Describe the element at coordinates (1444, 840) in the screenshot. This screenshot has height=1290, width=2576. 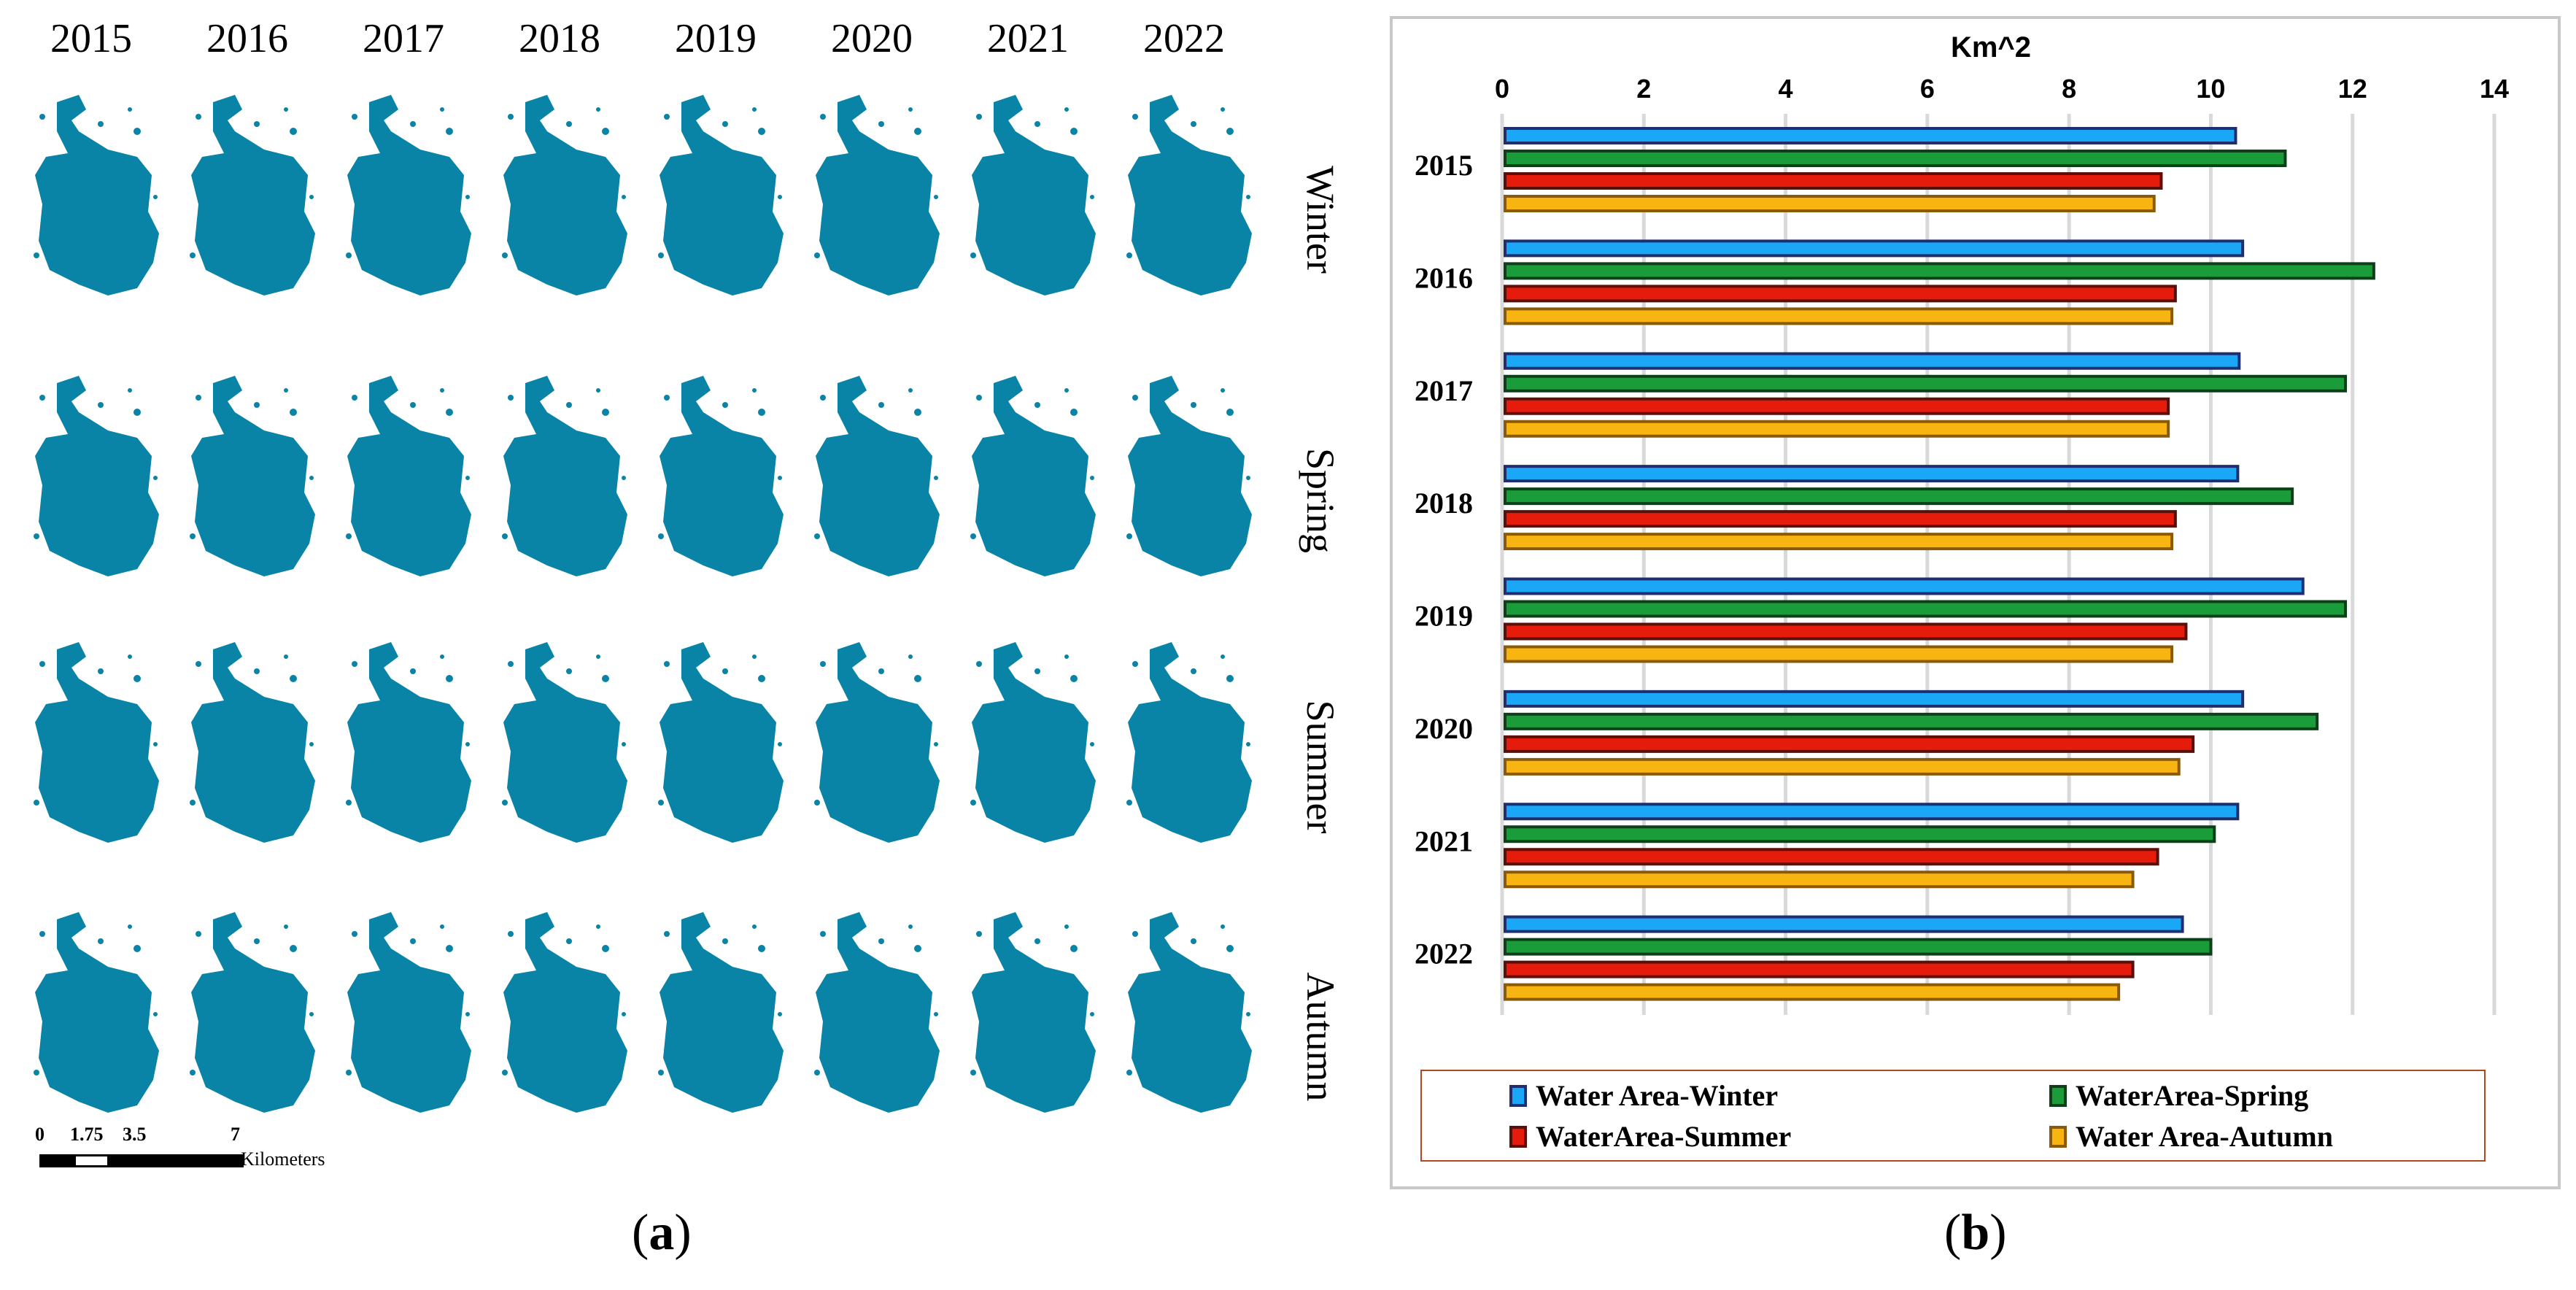
I see `category-label-2021: 2021` at that location.